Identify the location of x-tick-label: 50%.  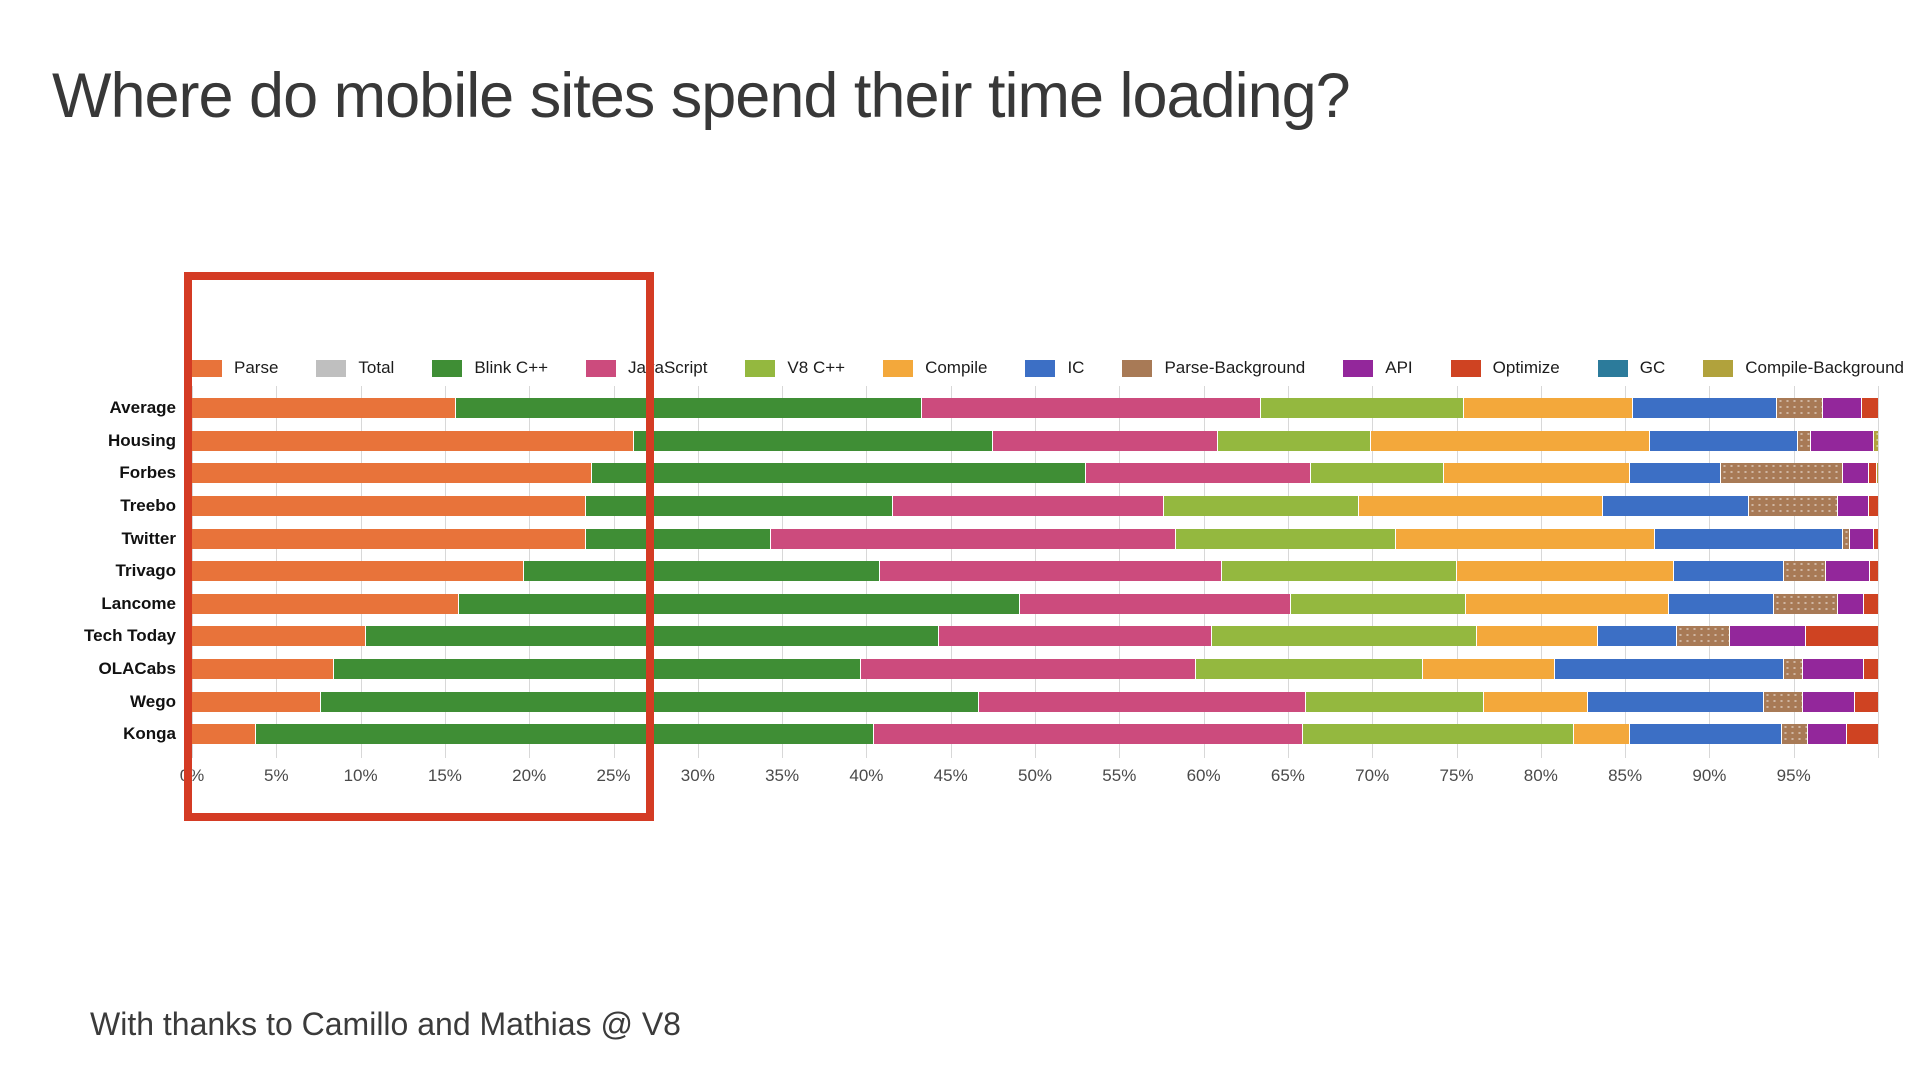
(1035, 775).